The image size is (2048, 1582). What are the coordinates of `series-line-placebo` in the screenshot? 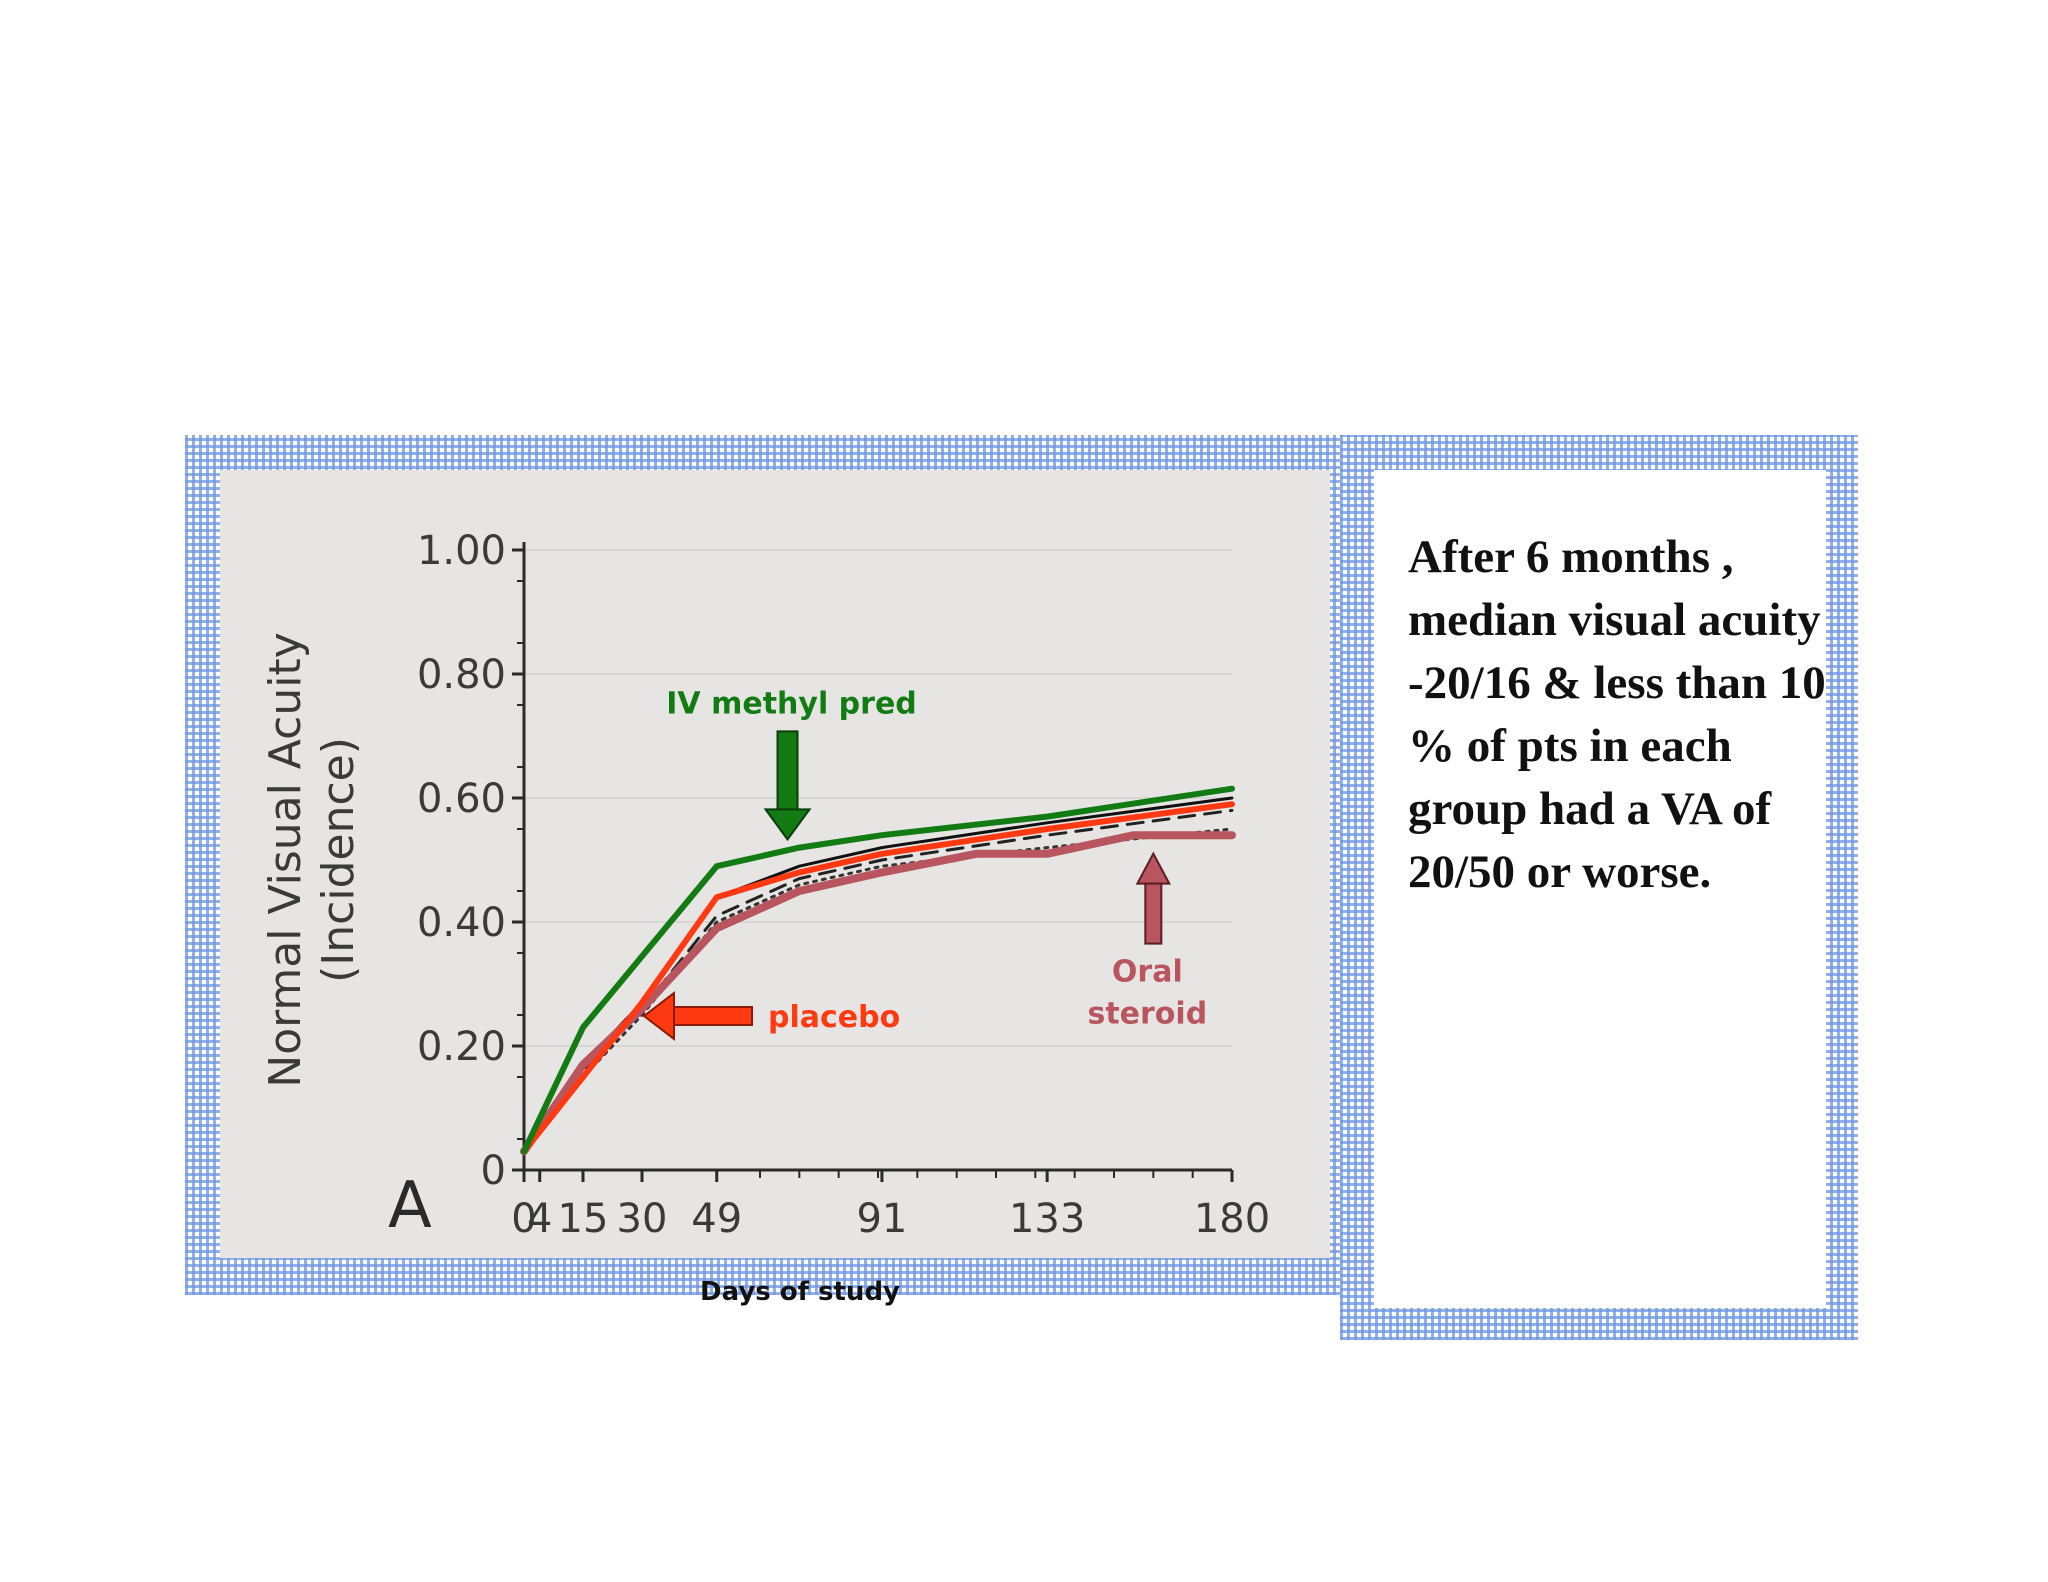 It's located at (878, 978).